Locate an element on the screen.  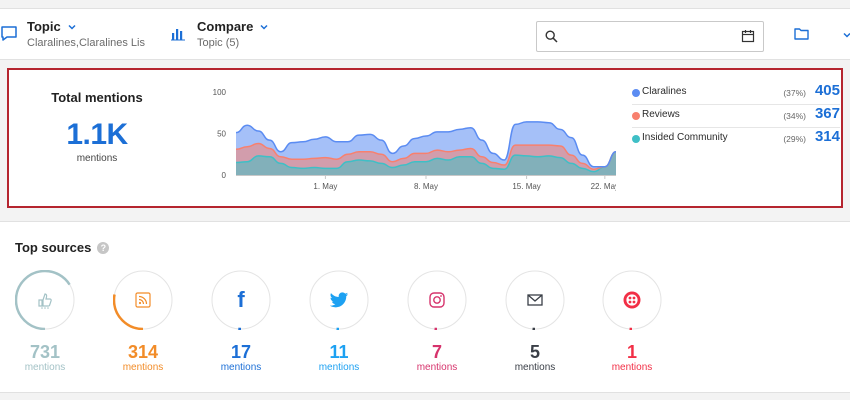
source-count: 314 is located at coordinates (143, 352).